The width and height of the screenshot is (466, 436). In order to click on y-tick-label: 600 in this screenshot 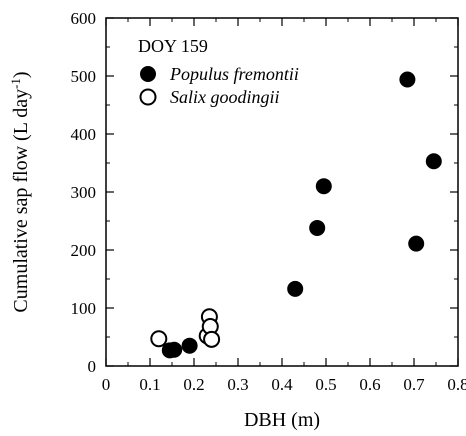, I will do `click(84, 18)`.